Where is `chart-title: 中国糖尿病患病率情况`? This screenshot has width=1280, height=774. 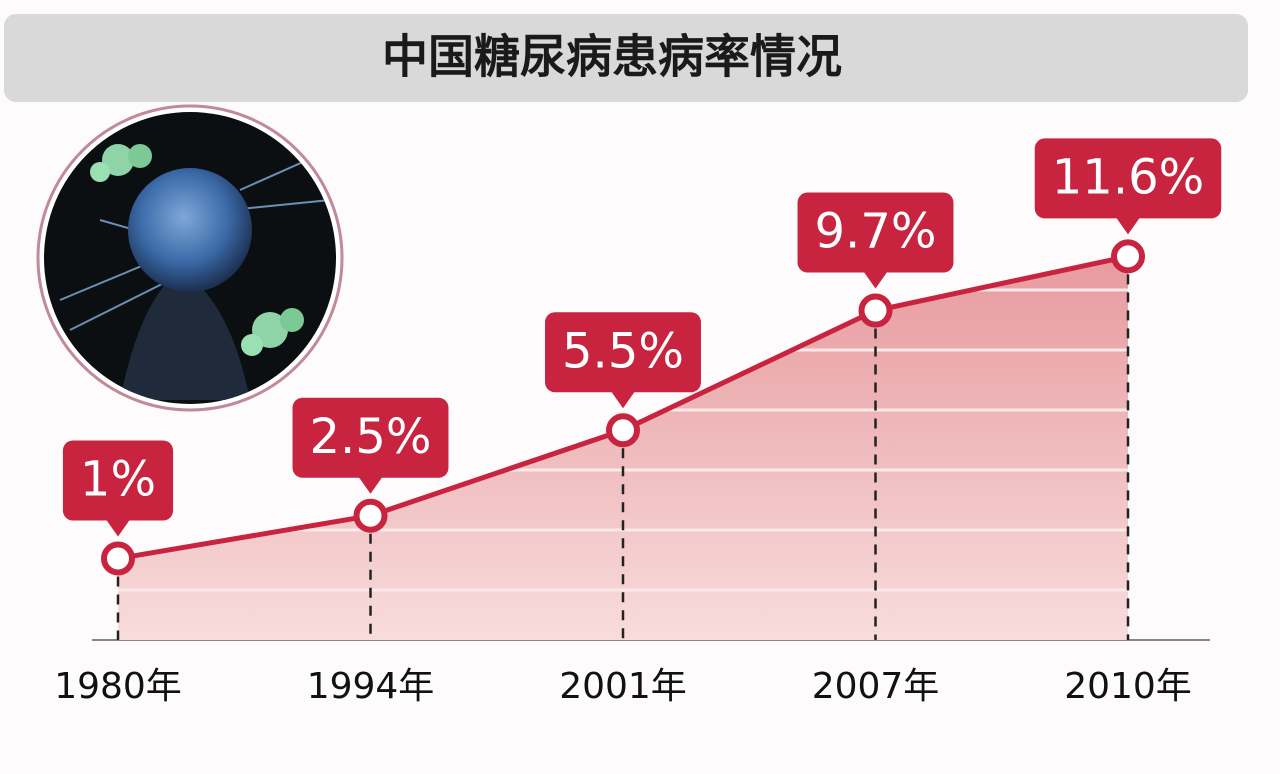
chart-title: 中国糖尿病患病率情况 is located at coordinates (612, 57).